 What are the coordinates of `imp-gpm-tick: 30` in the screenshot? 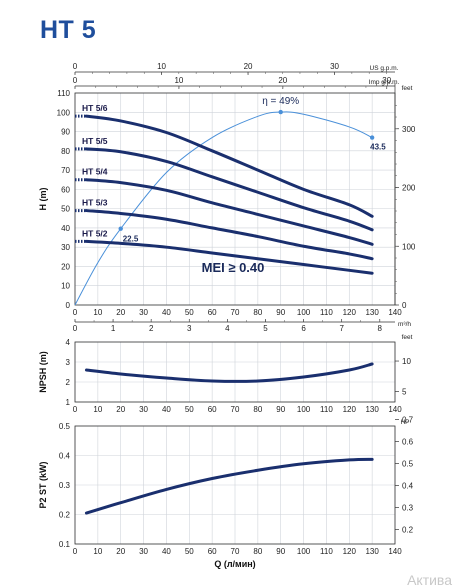 It's located at (386, 80).